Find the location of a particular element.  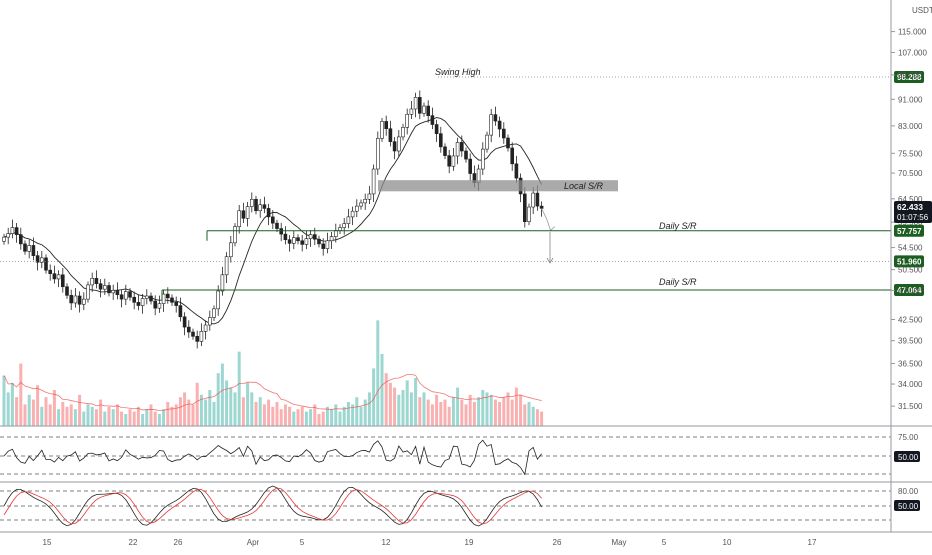

price-tick-label: 36.500 is located at coordinates (910, 364).